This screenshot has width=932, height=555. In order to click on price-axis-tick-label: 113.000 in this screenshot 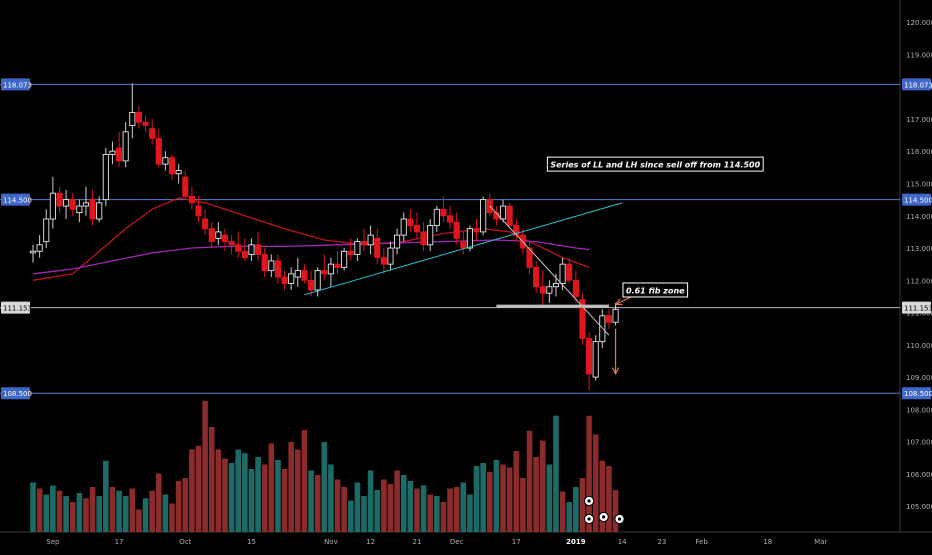, I will do `click(919, 249)`.